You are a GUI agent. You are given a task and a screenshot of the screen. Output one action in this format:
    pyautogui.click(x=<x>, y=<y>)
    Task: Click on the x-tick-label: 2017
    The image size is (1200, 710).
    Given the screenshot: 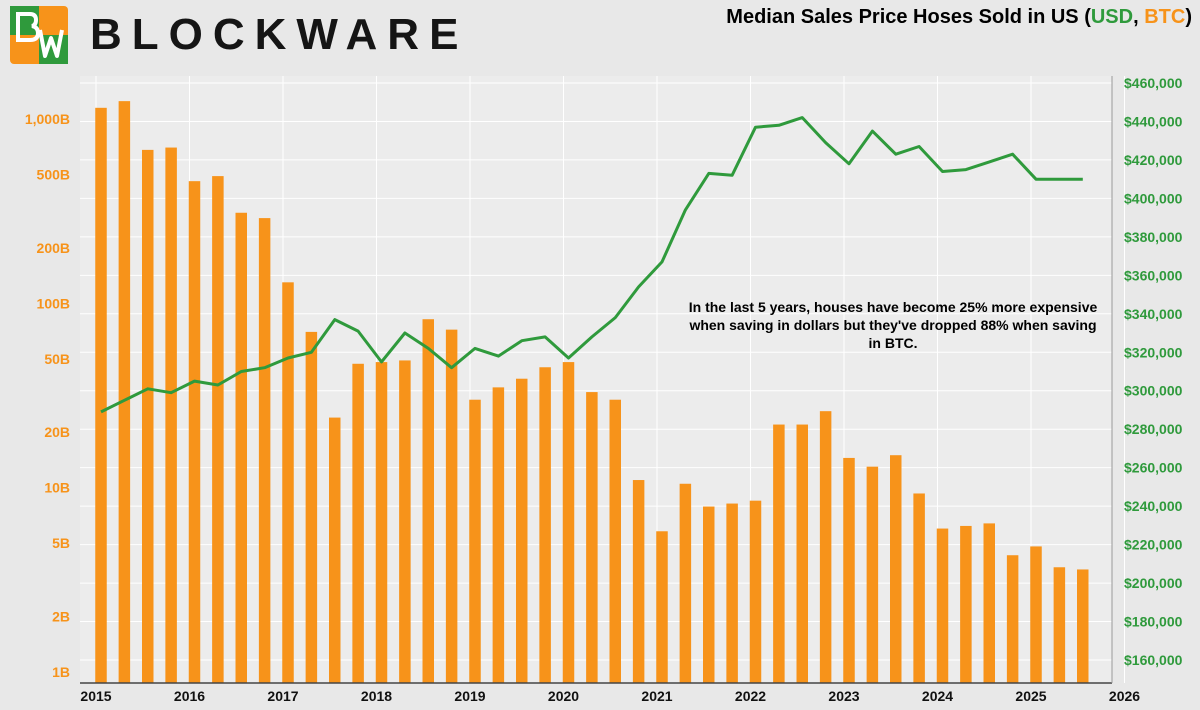 What is the action you would take?
    pyautogui.click(x=282, y=696)
    